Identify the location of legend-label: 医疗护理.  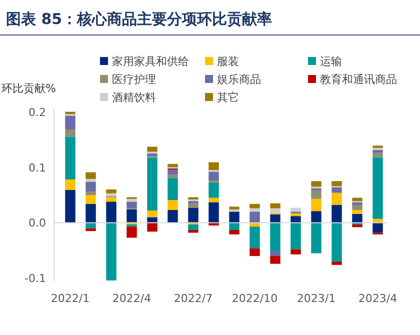
(134, 79).